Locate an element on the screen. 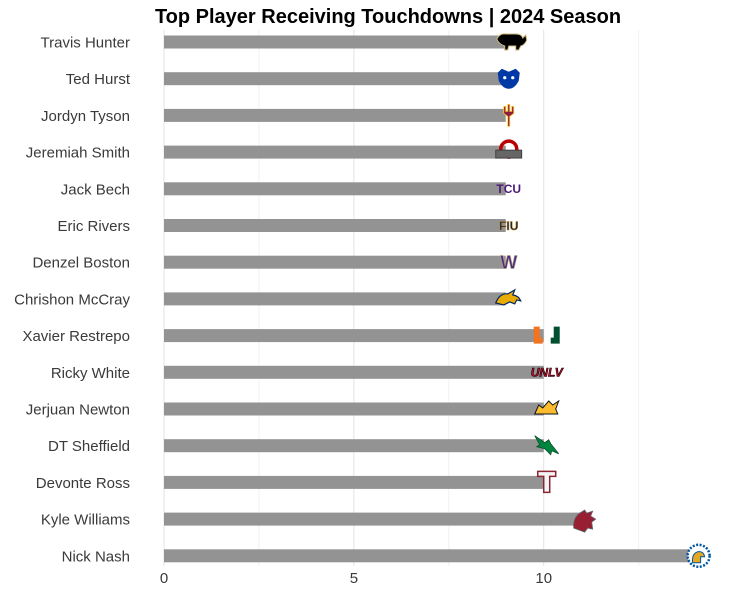 This screenshot has width=729, height=591. category-label: Jerjuan Newton is located at coordinates (78, 410).